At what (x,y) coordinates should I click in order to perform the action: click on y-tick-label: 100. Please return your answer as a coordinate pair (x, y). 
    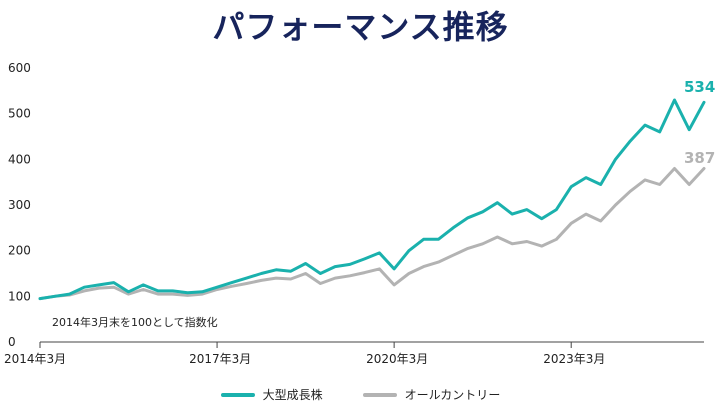
    Looking at the image, I should click on (19, 296).